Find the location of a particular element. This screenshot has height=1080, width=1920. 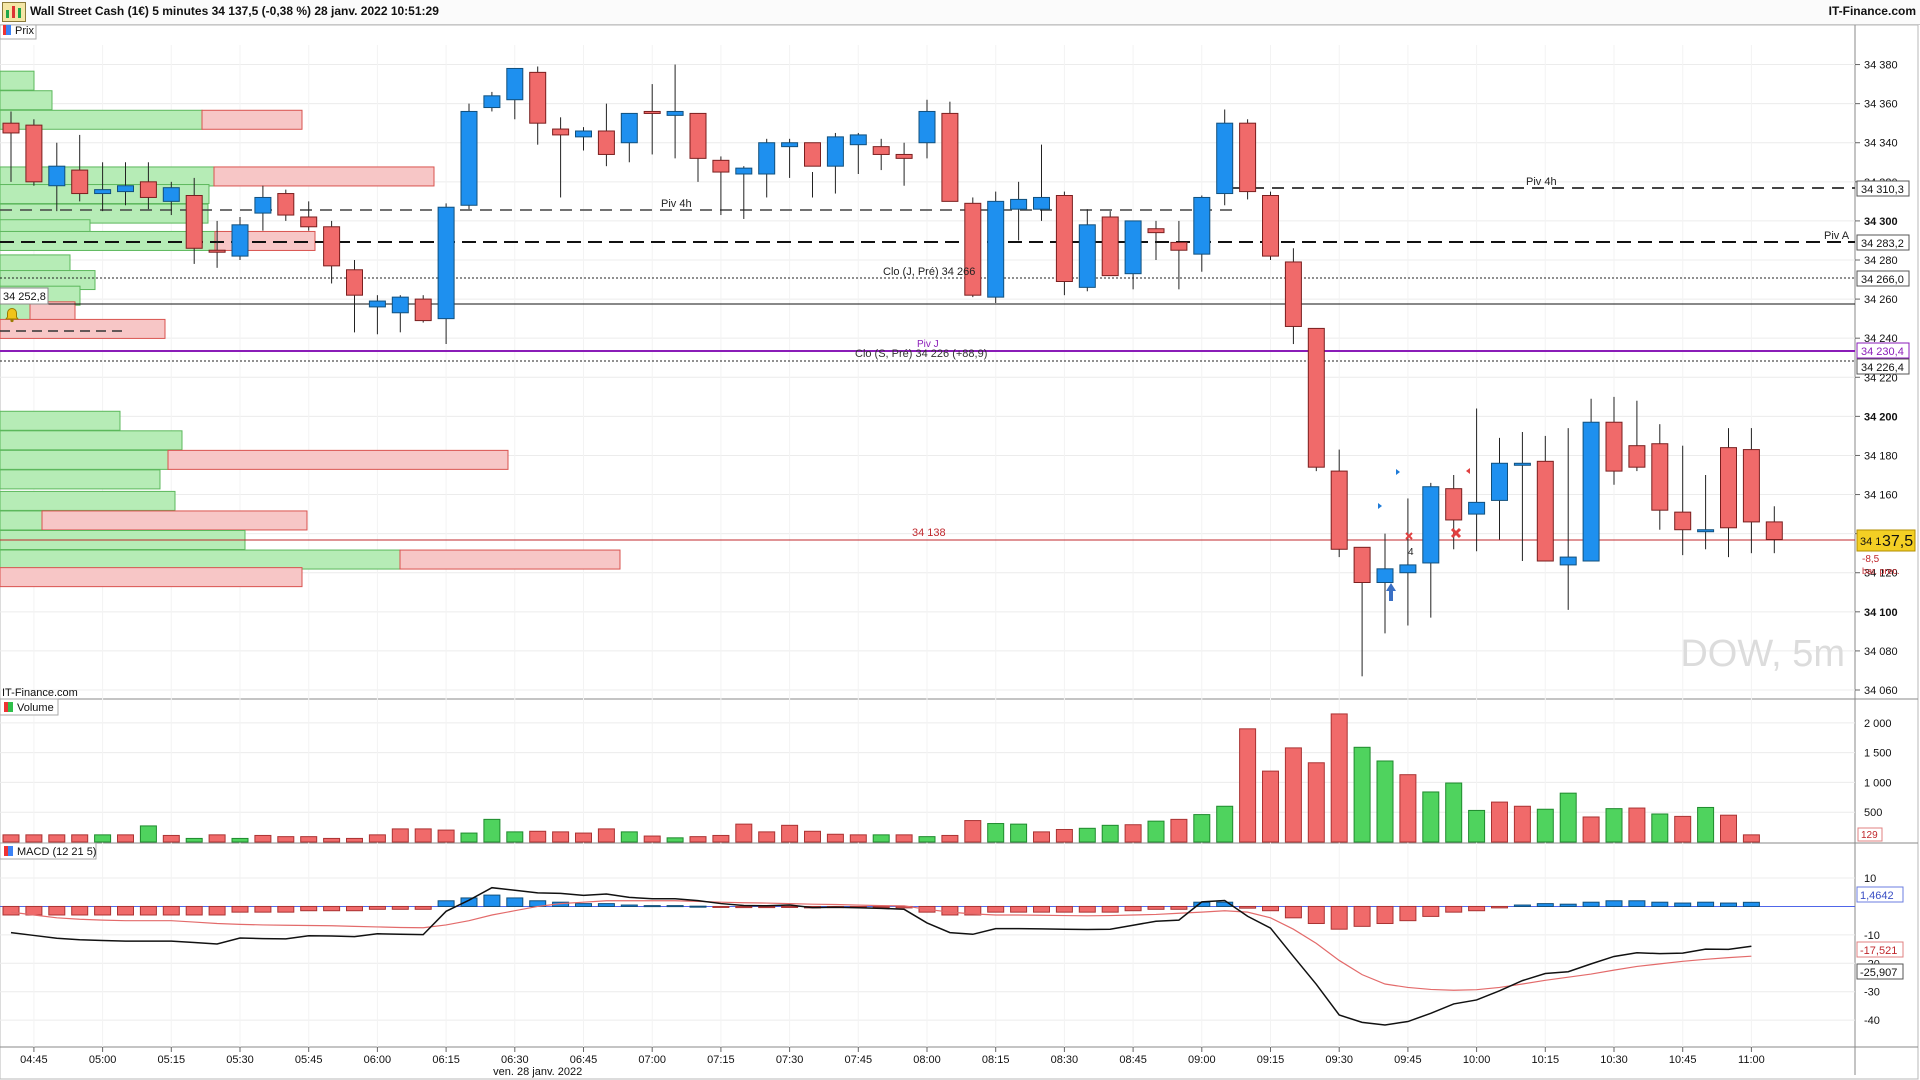

date-label: ven. 28 janv. 2022 is located at coordinates (537, 1072).